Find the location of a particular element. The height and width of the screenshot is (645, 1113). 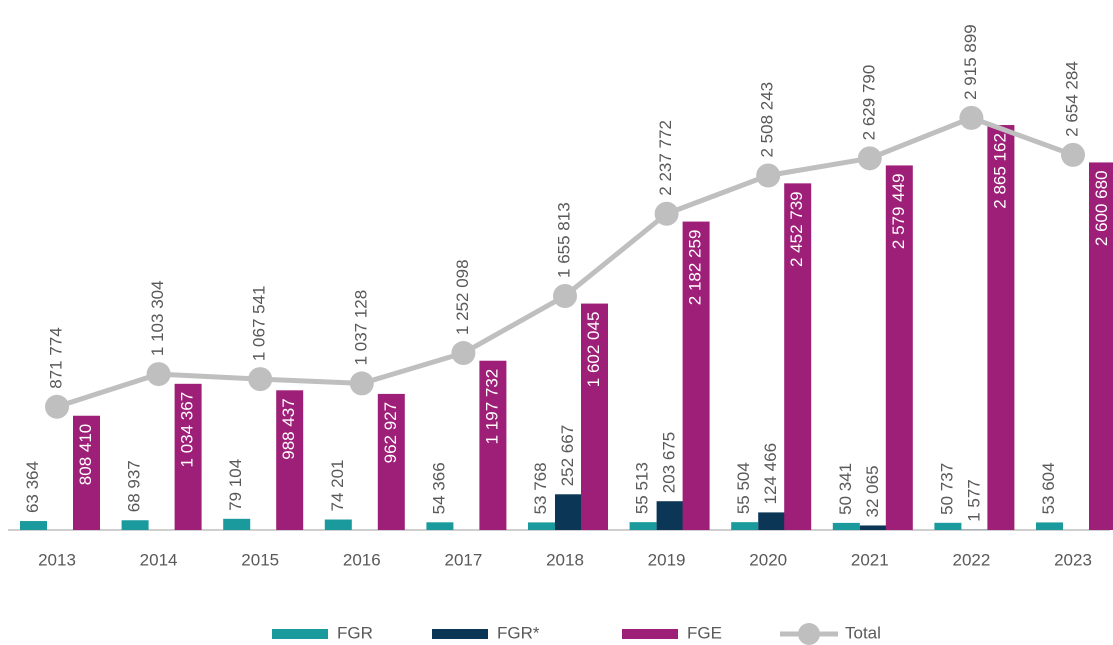

data-label: 55 513 is located at coordinates (642, 488).